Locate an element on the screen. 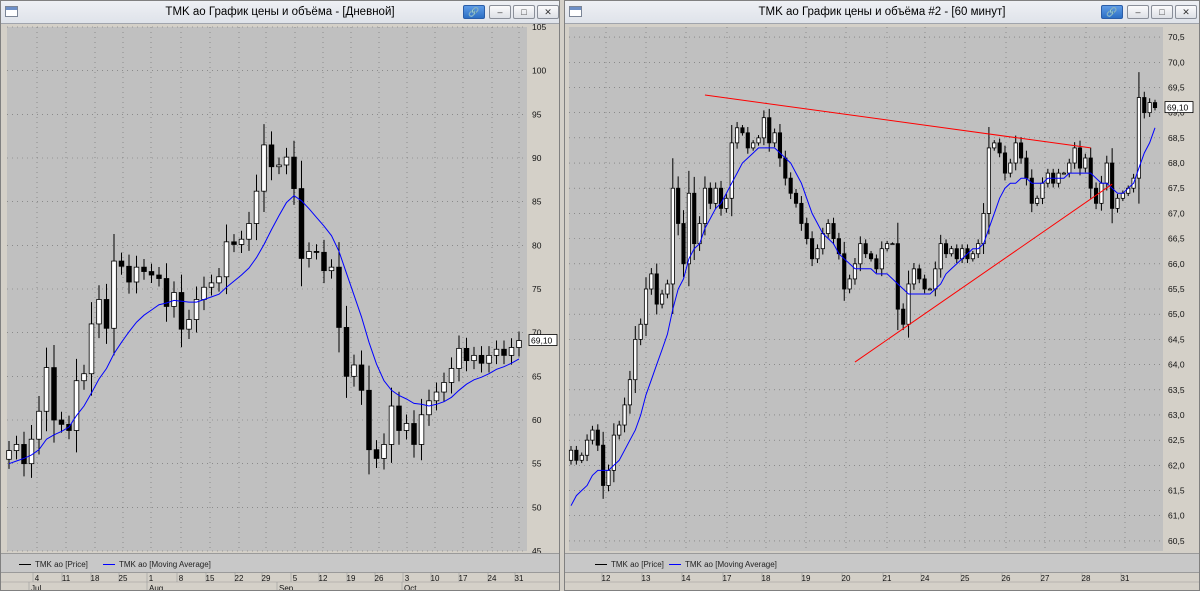 The height and width of the screenshot is (591, 1200). legend-swatch-price is located at coordinates (601, 565).